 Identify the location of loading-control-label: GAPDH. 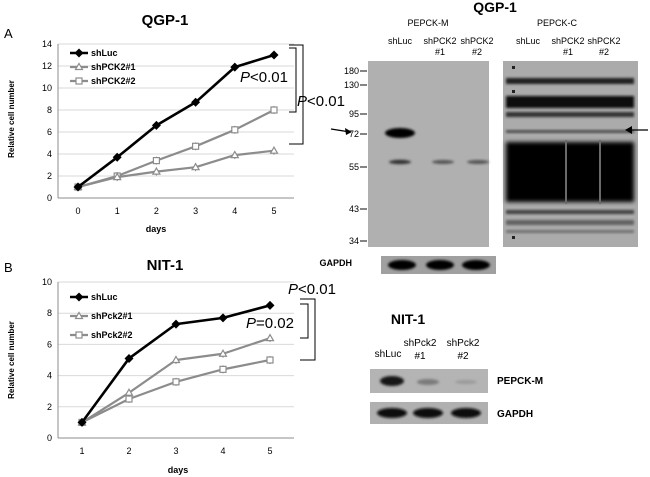
(335, 263).